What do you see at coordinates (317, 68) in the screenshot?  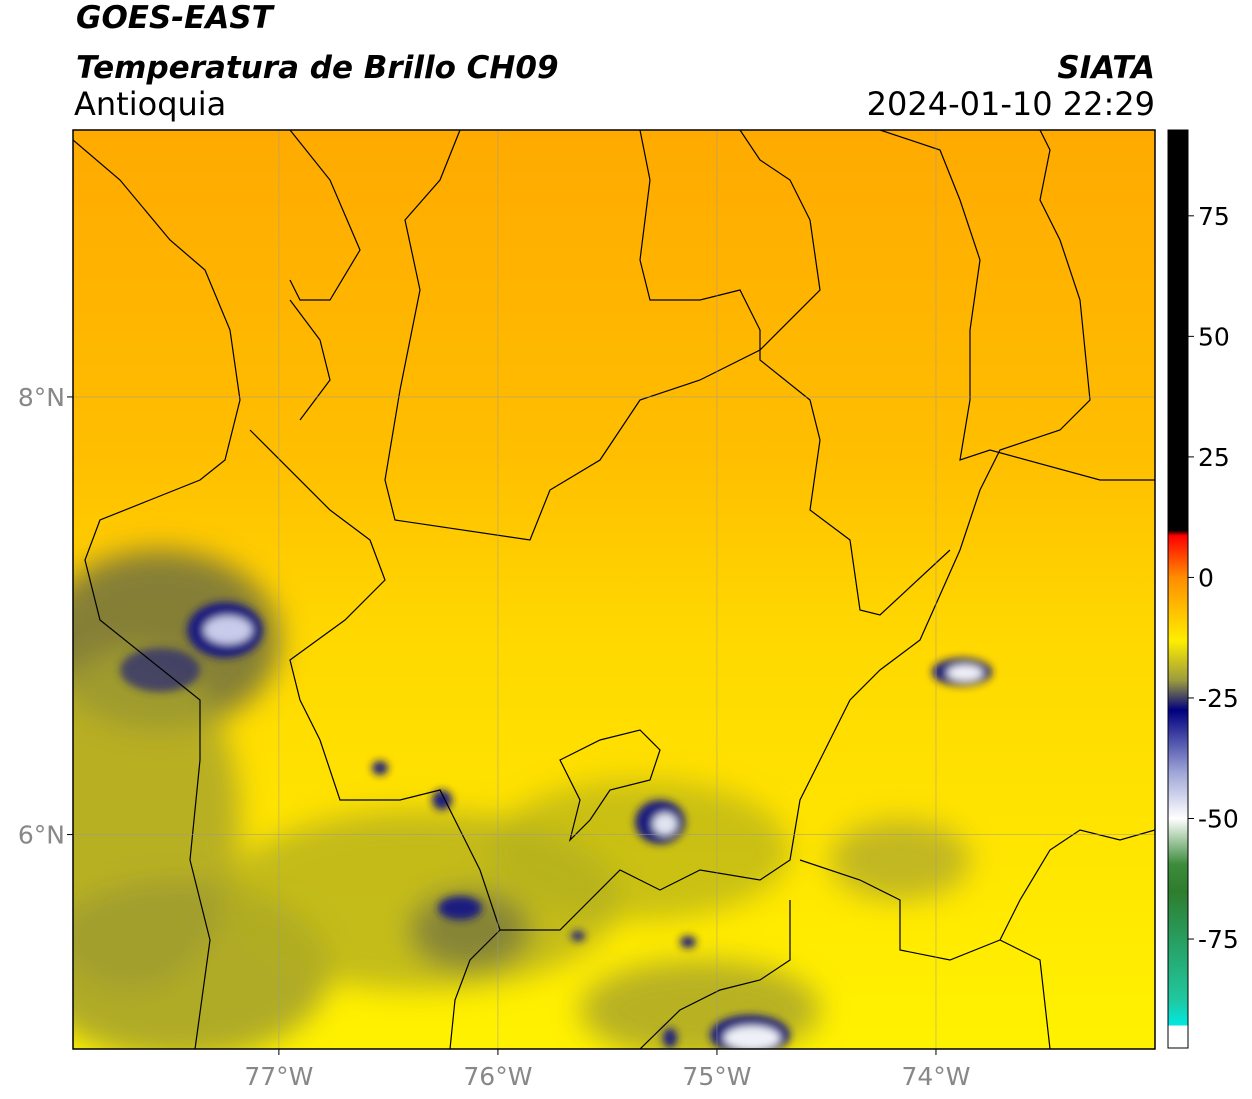 I see `product: Temperatura de Brillo CH09` at bounding box center [317, 68].